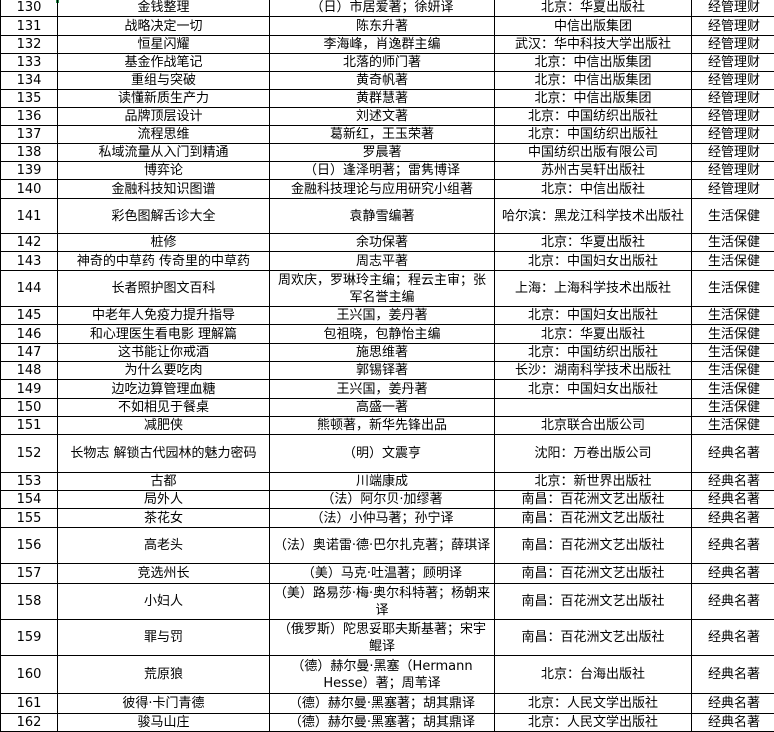 This screenshot has height=732, width=774. I want to click on book-title-cell: 骏马山庄, so click(163, 722).